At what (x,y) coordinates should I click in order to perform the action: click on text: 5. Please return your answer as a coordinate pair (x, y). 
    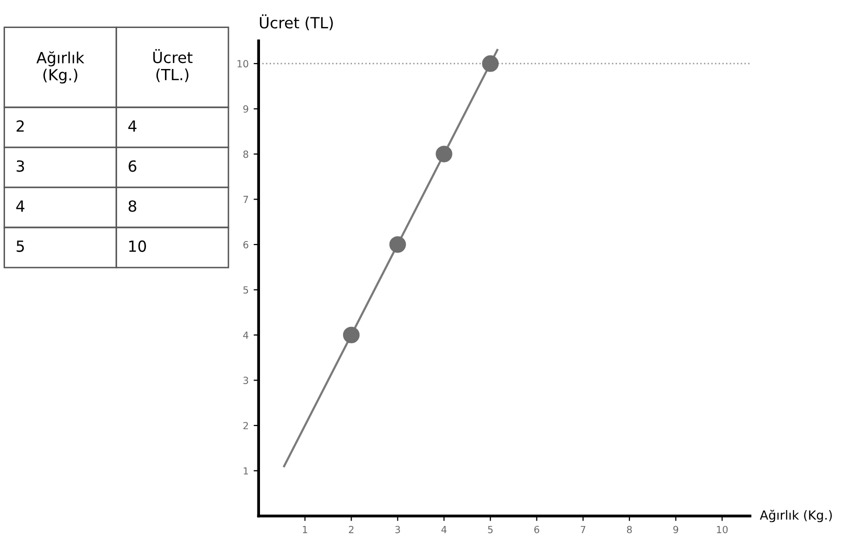
    Looking at the image, I should click on (20, 246).